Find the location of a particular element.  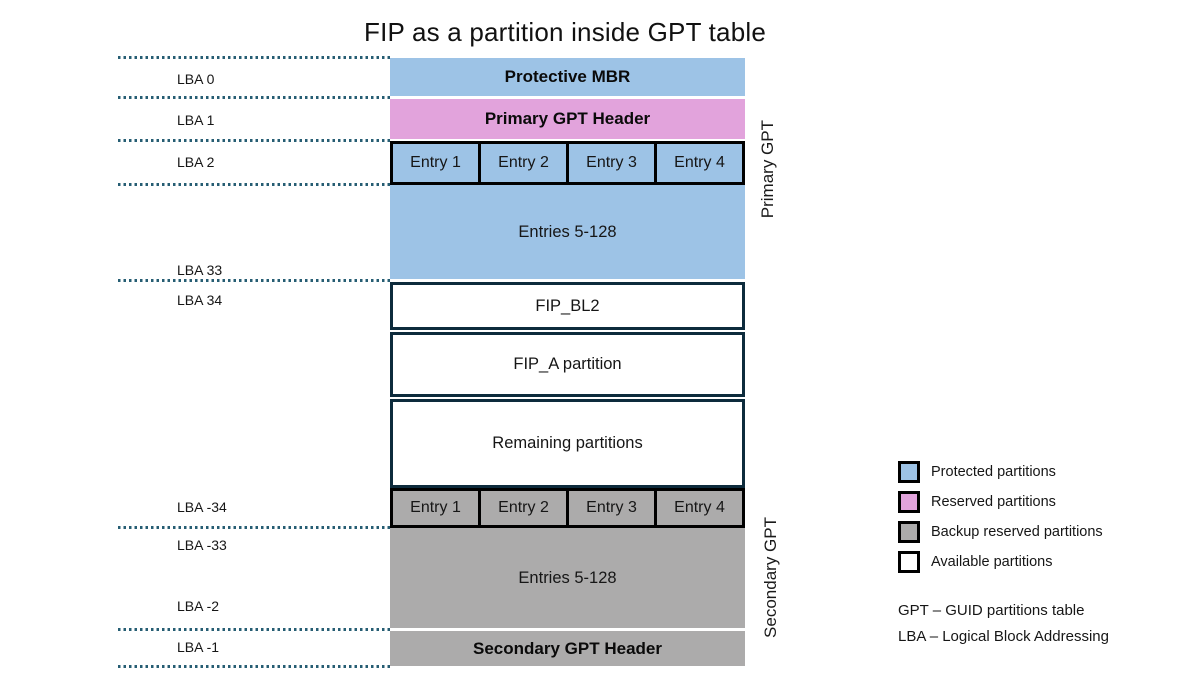

footnote-gpt: GPT – GUID partitions table is located at coordinates (991, 610).